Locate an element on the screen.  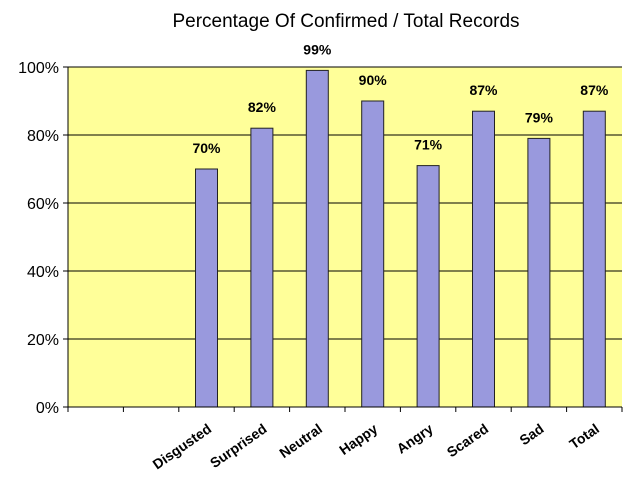
y-tick-label: 0% is located at coordinates (47, 408).